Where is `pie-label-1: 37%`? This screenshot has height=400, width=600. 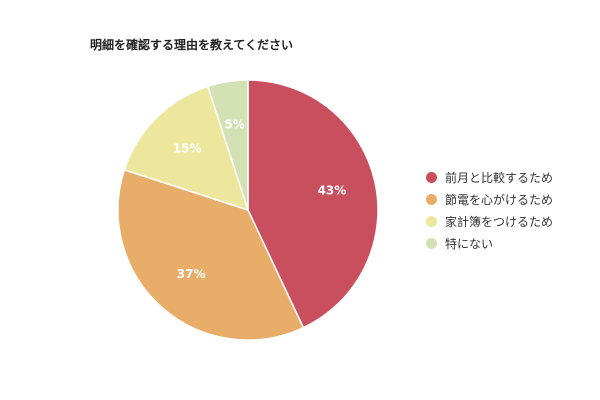
pie-label-1: 37% is located at coordinates (191, 274).